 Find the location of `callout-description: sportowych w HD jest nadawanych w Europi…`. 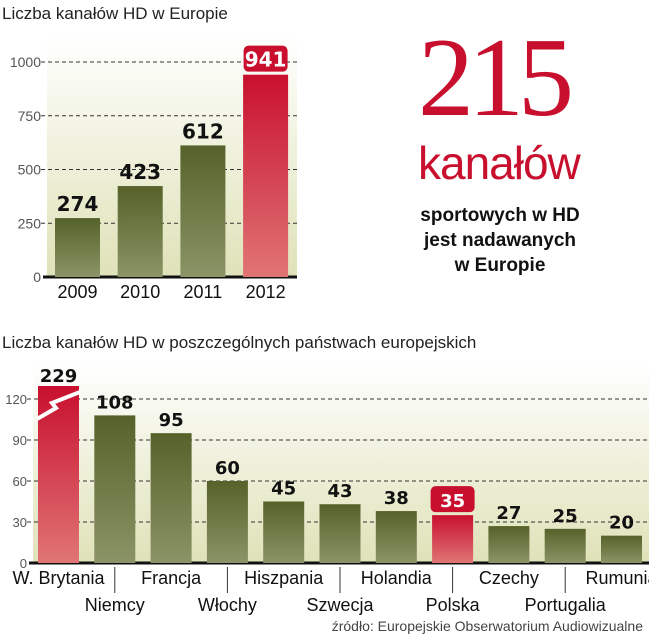

callout-description: sportowych w HD jest nadawanych w Europi… is located at coordinates (500, 240).